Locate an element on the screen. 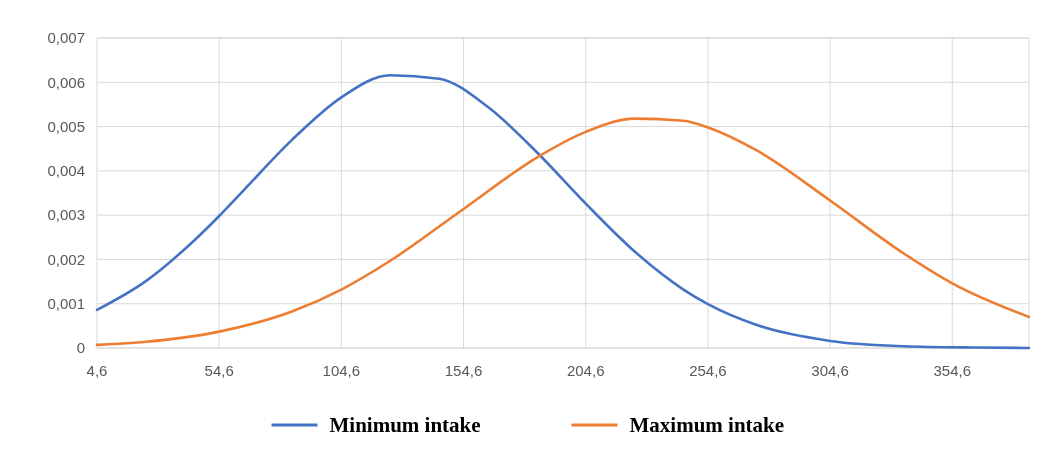  y-tick-label: 0,007 is located at coordinates (66, 38).